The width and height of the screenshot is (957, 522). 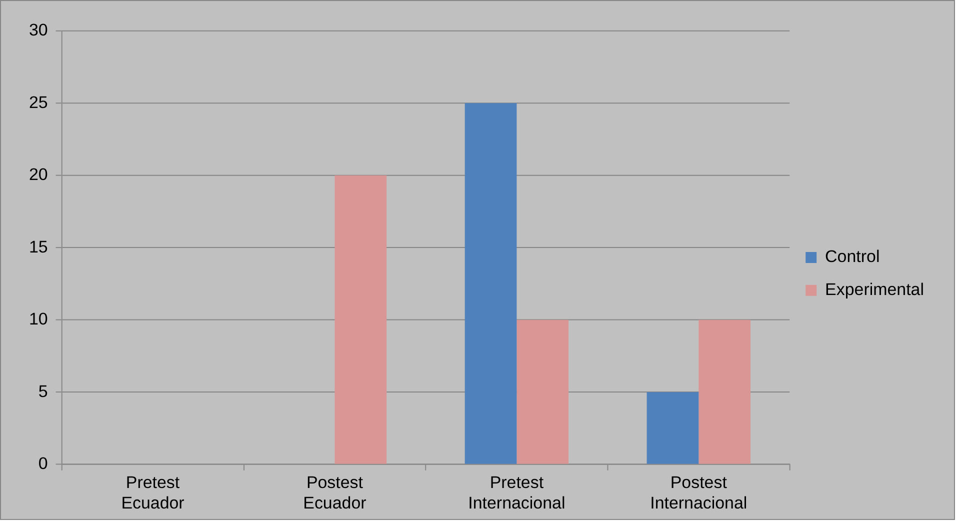 What do you see at coordinates (38, 246) in the screenshot?
I see `y-tick-label: 15` at bounding box center [38, 246].